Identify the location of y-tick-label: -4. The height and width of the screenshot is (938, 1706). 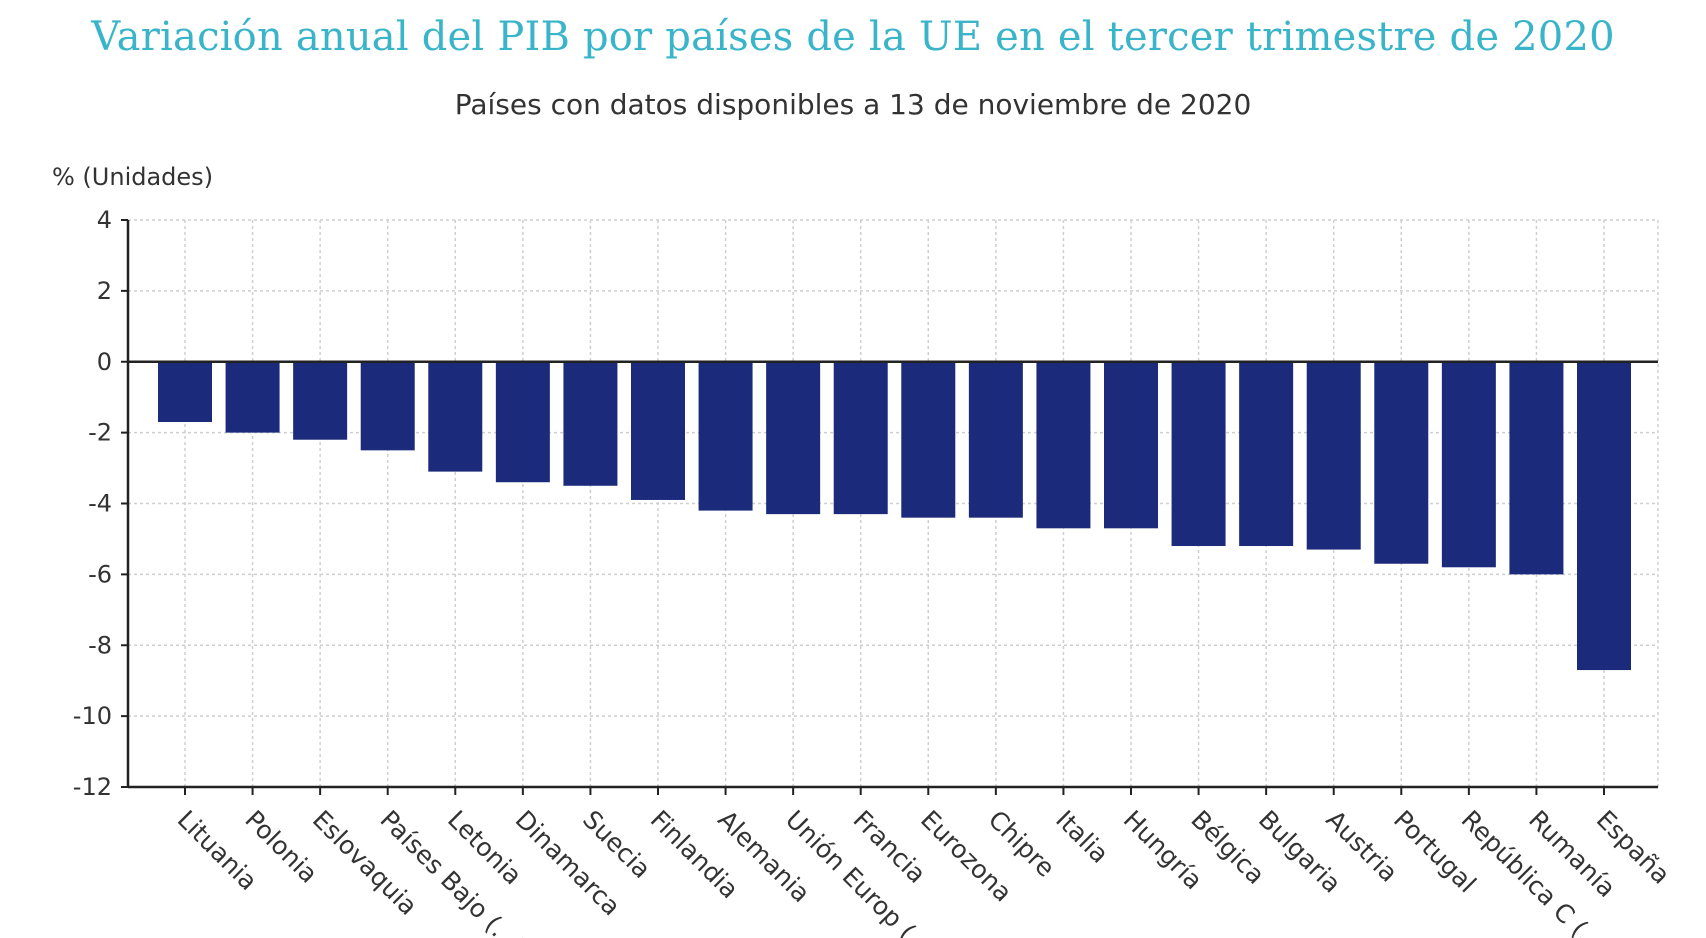
(100, 504).